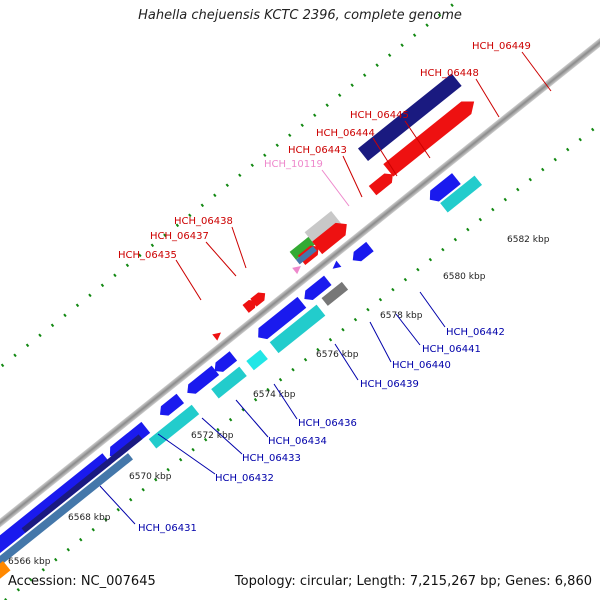 The width and height of the screenshot is (600, 600). Describe the element at coordinates (379, 115) in the screenshot. I see `gene-label-HCH_06445: HCH_06445` at that location.